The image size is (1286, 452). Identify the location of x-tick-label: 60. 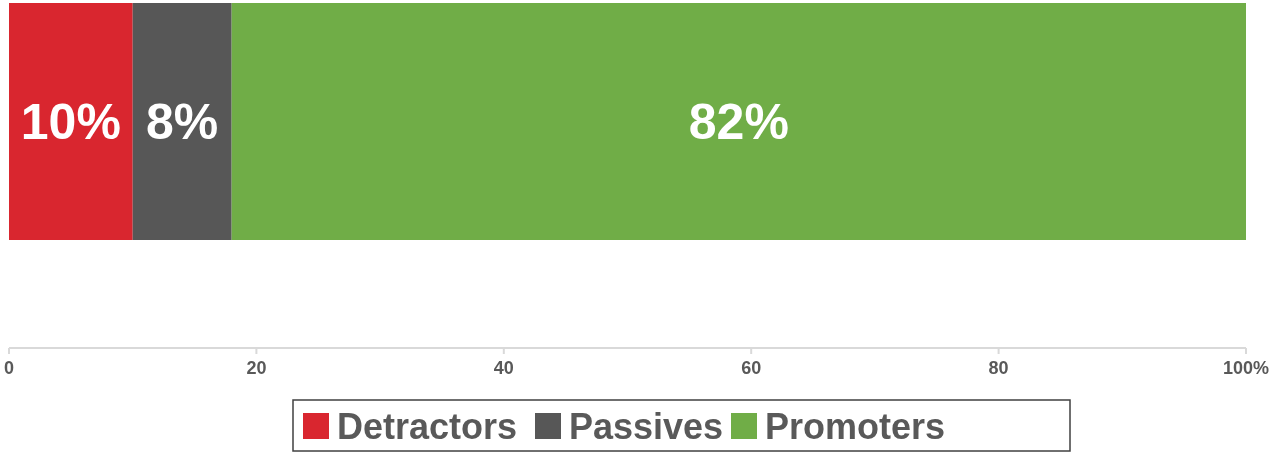
(751, 368).